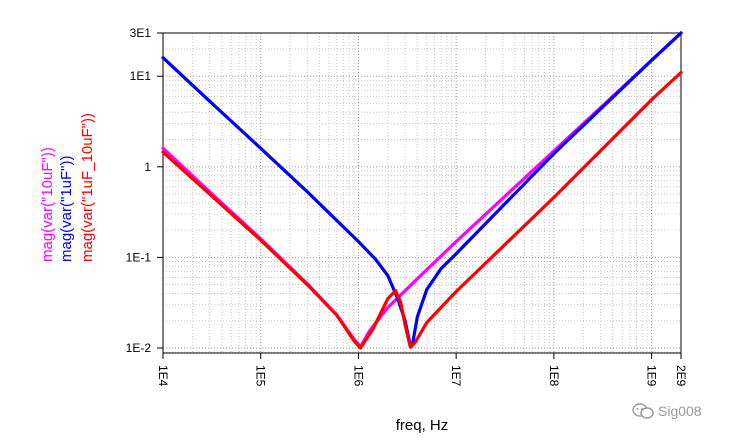  Describe the element at coordinates (66, 209) in the screenshot. I see `legend-entry-1: mag(var("1uF"))` at that location.